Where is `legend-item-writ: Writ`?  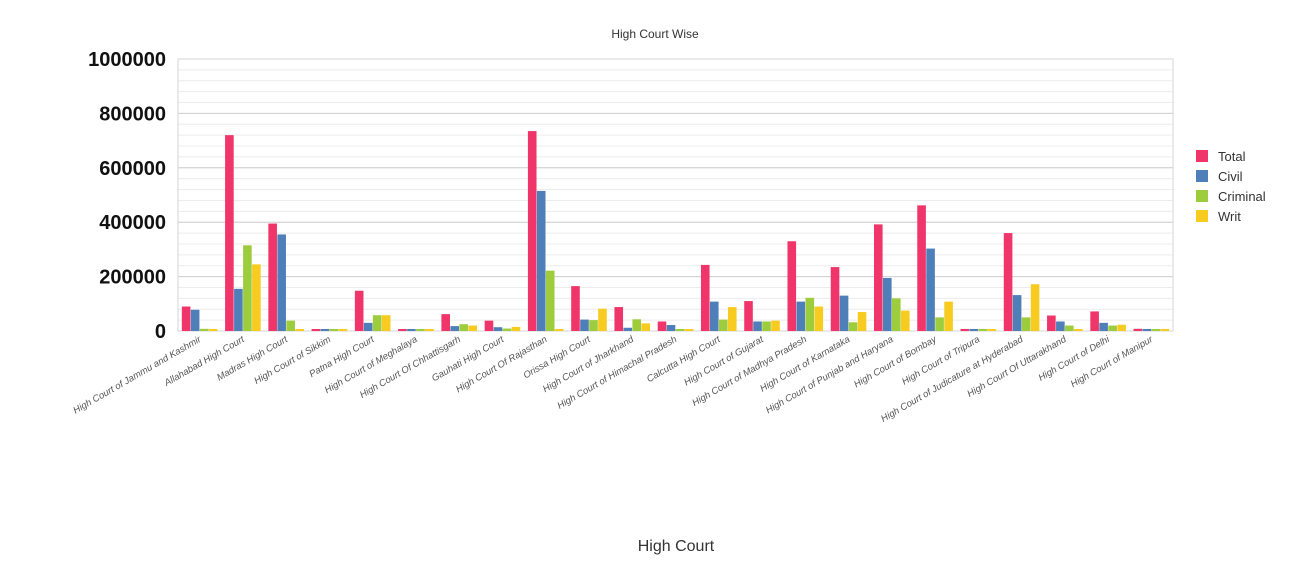
legend-item-writ: Writ is located at coordinates (1231, 216).